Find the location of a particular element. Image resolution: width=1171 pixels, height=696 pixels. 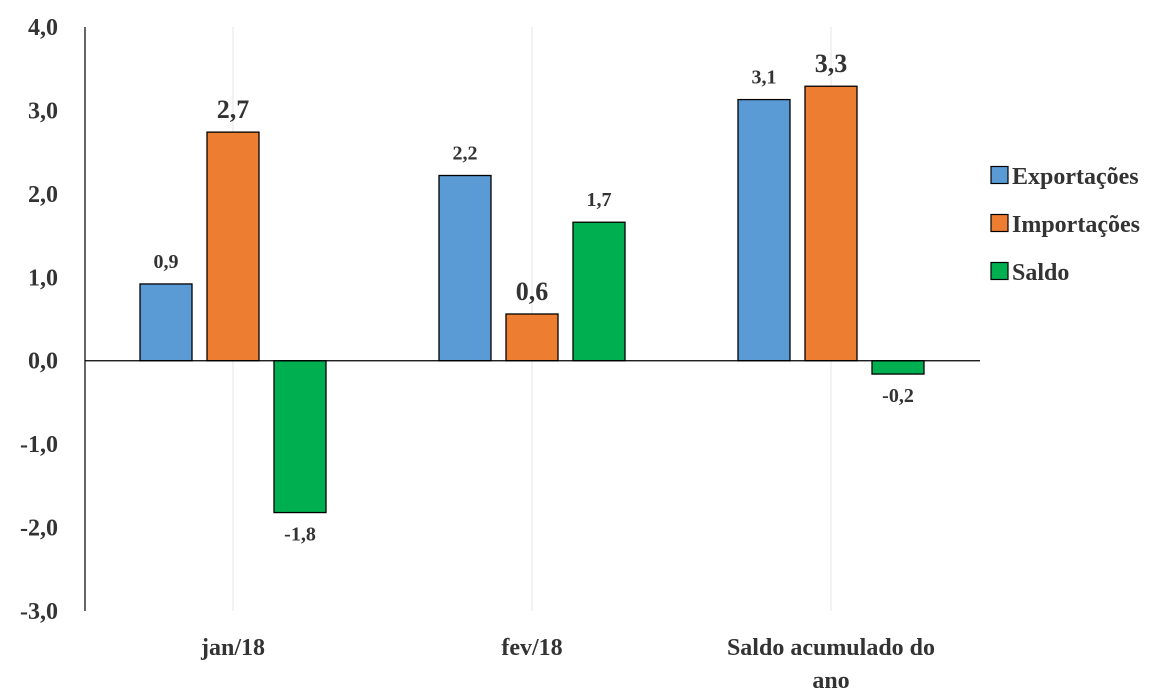

legend-swatch-exportações is located at coordinates (999, 175).